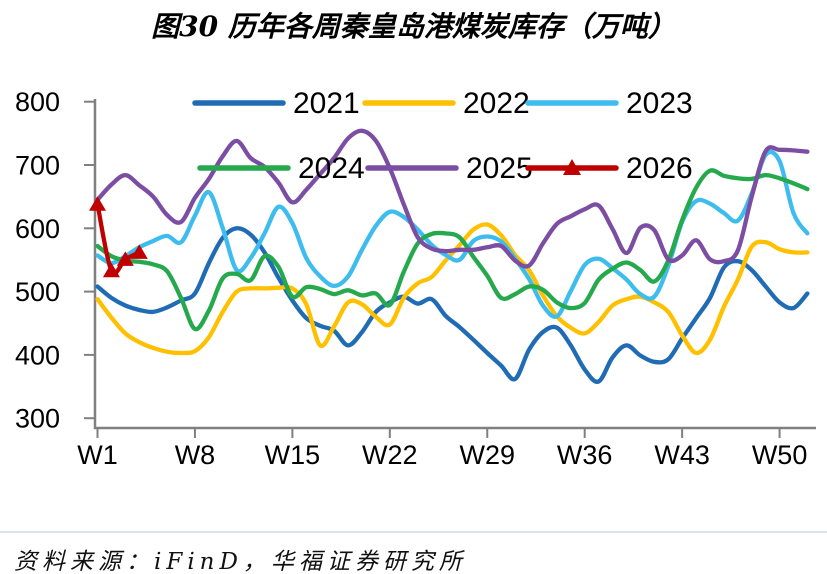 Image resolution: width=827 pixels, height=574 pixels. I want to click on footer-divider, so click(413, 532).